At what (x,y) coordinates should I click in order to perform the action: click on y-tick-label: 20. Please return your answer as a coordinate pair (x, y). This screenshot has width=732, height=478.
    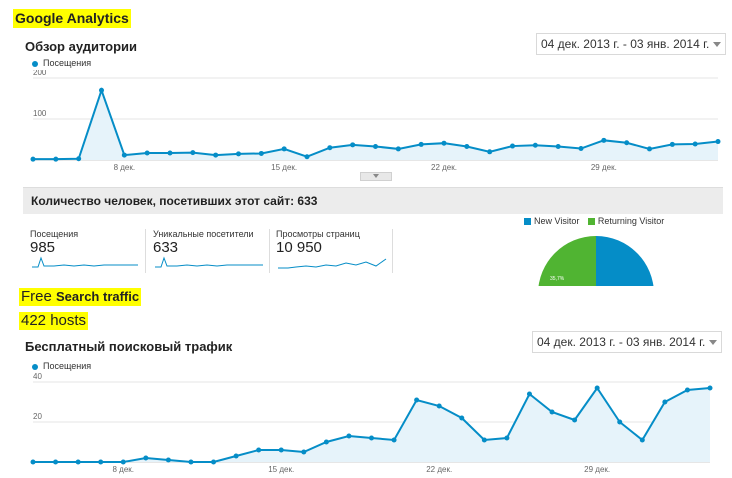
    Looking at the image, I should click on (37, 416).